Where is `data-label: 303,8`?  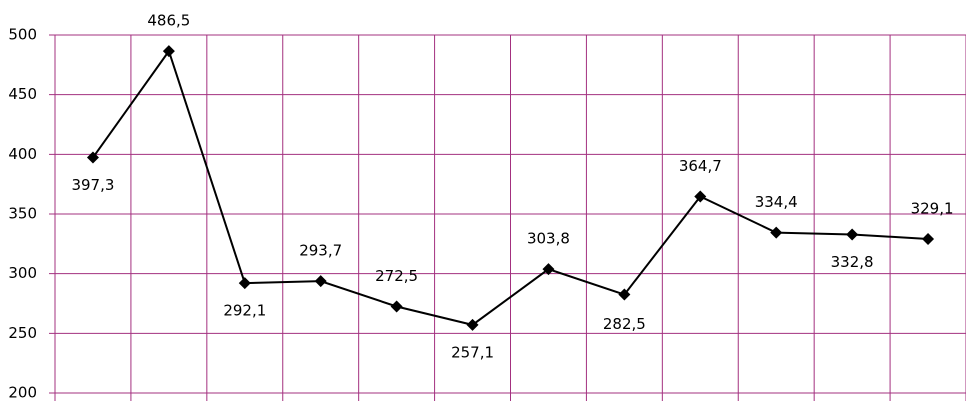
data-label: 303,8 is located at coordinates (548, 239).